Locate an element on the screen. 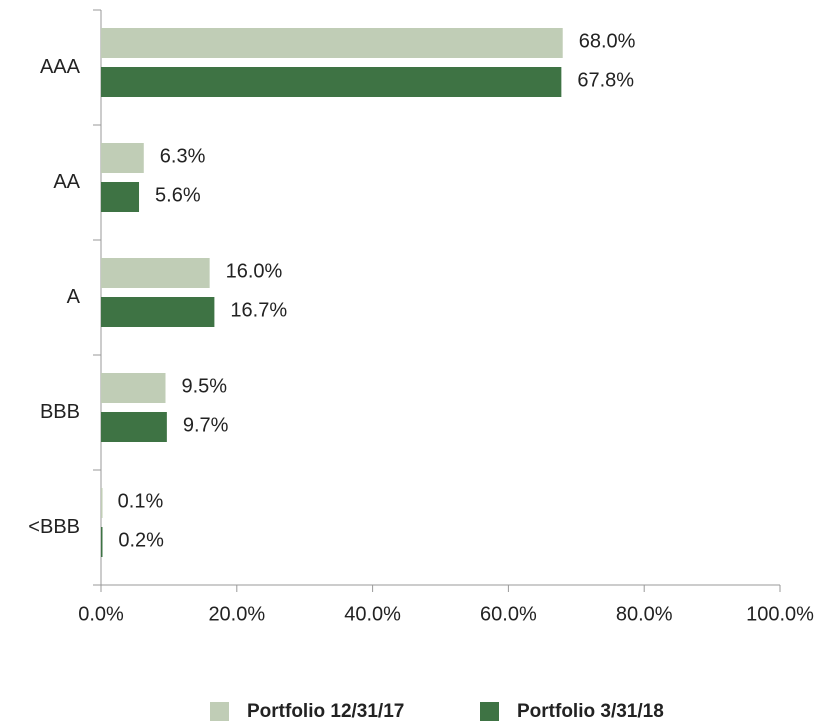 This screenshot has height=726, width=838. y-tick-label: BBB is located at coordinates (60, 412).